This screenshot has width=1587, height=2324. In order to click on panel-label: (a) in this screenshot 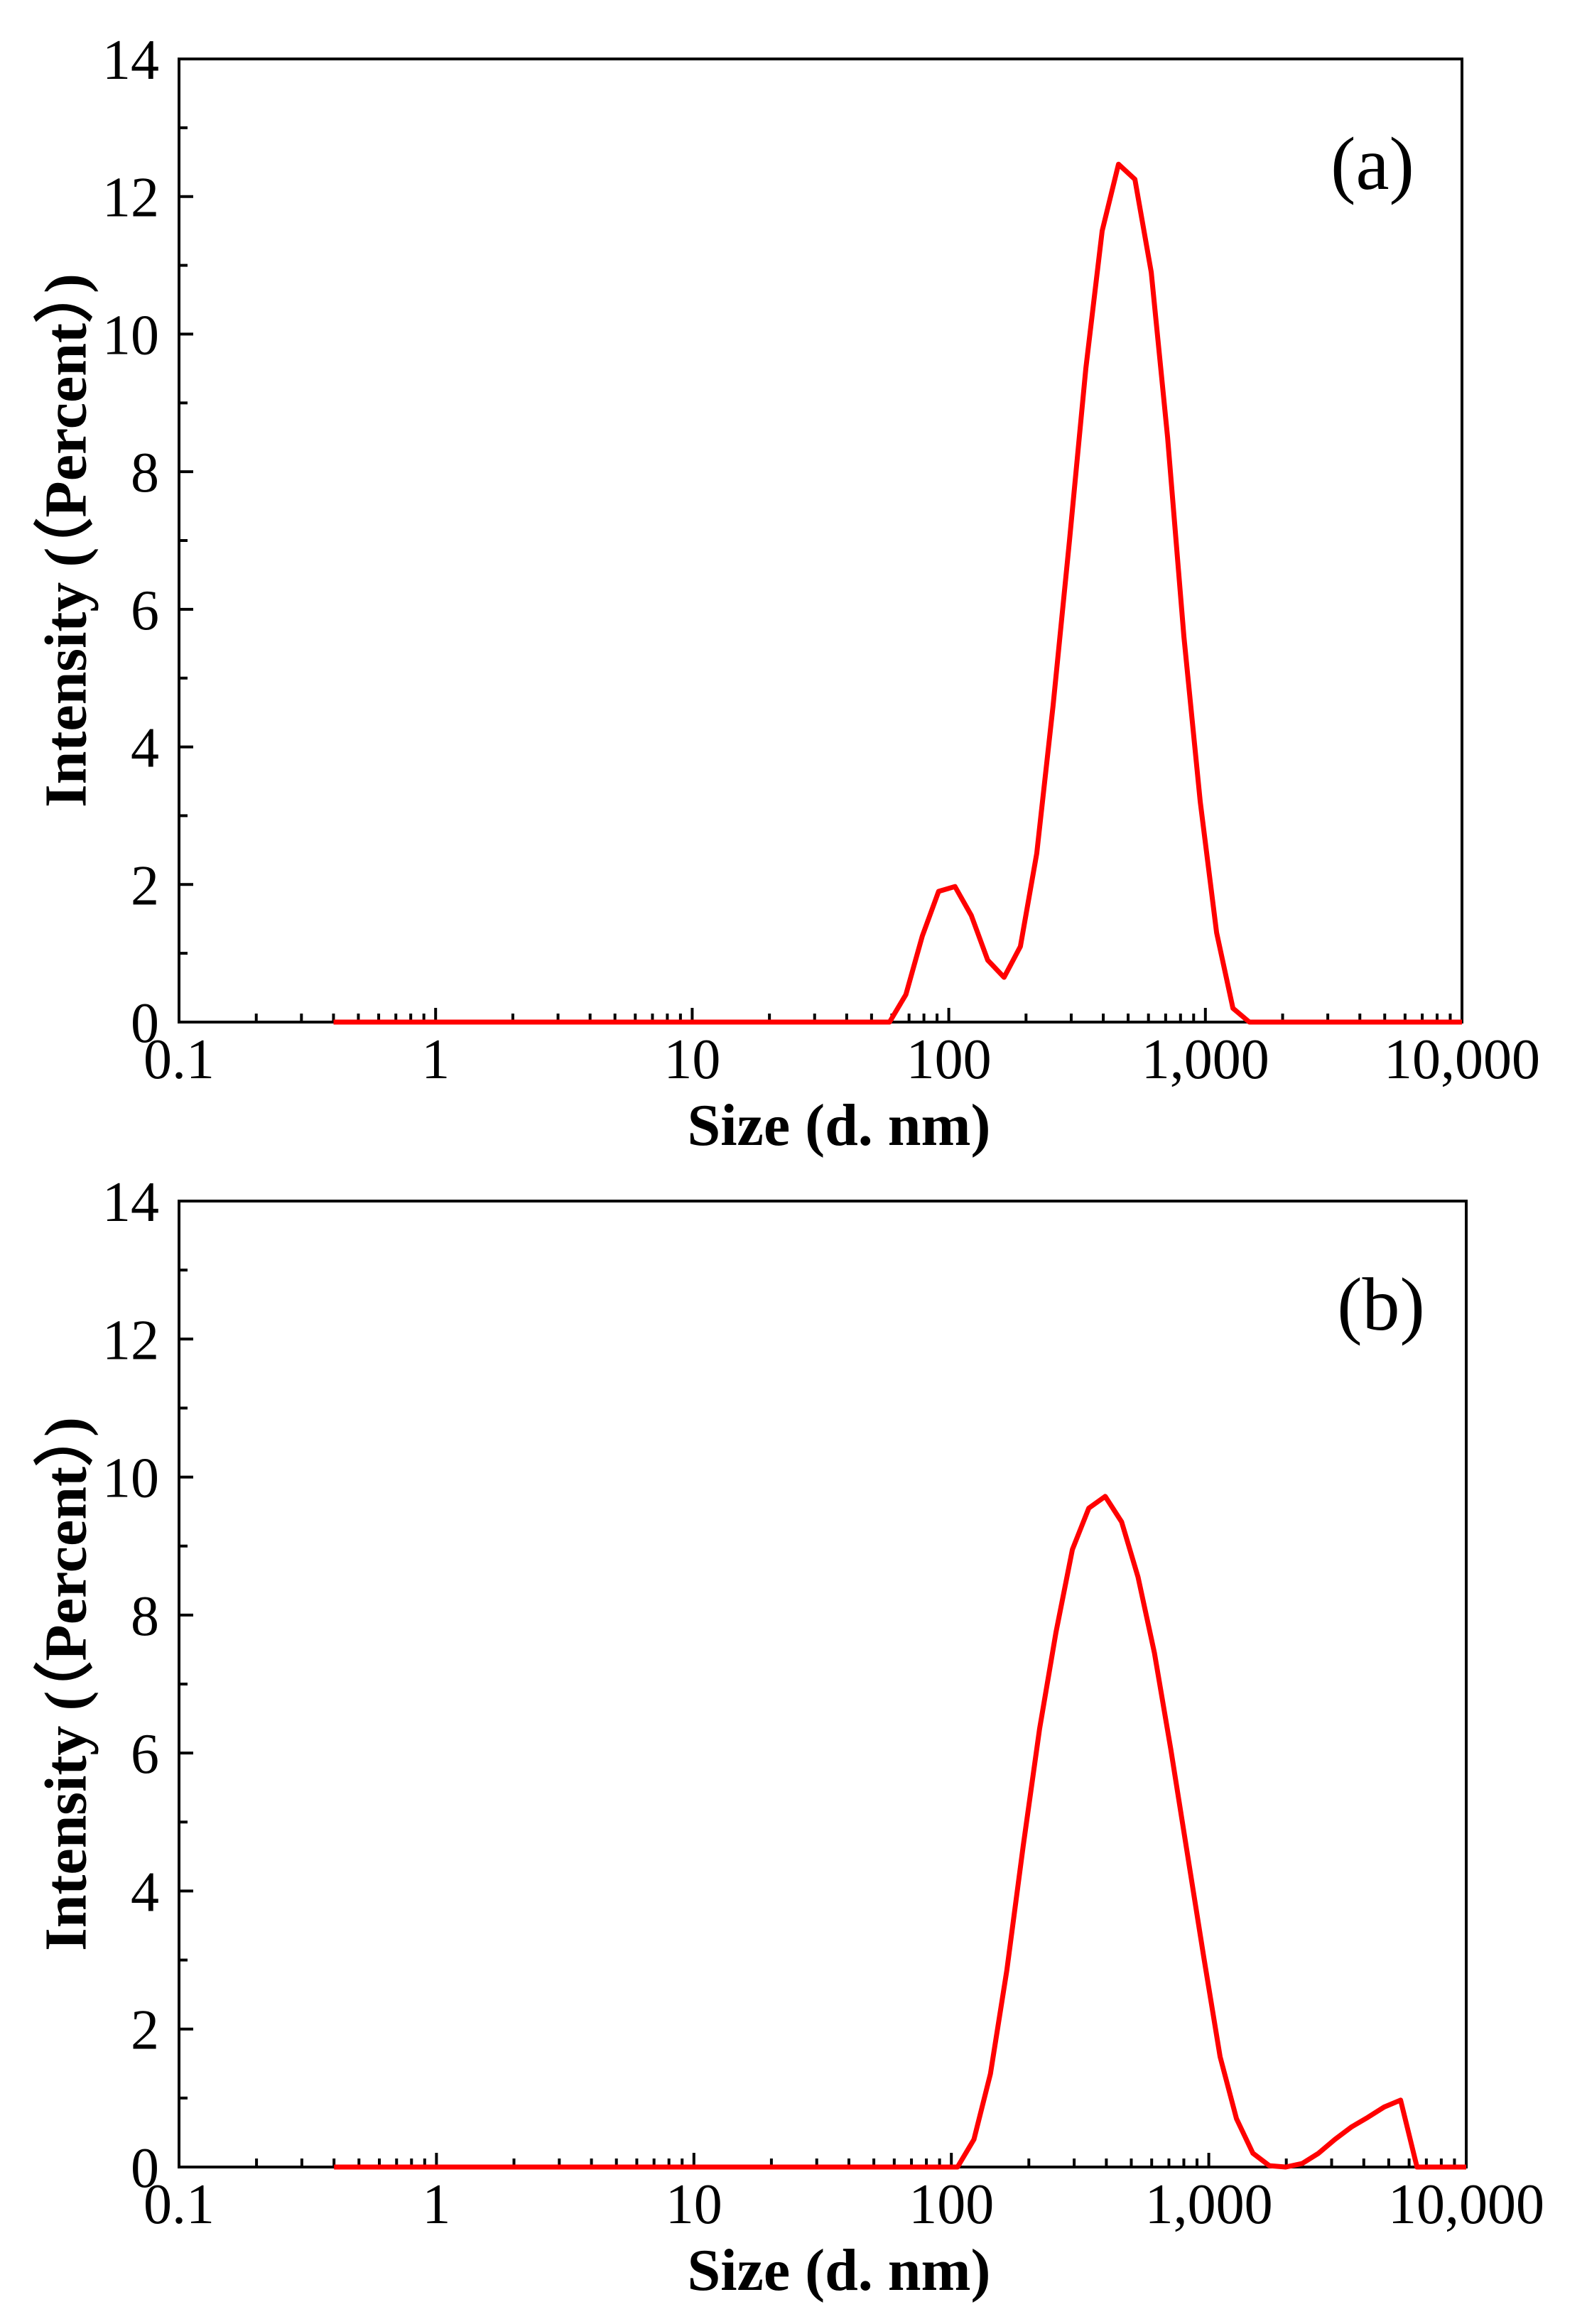, I will do `click(1372, 163)`.